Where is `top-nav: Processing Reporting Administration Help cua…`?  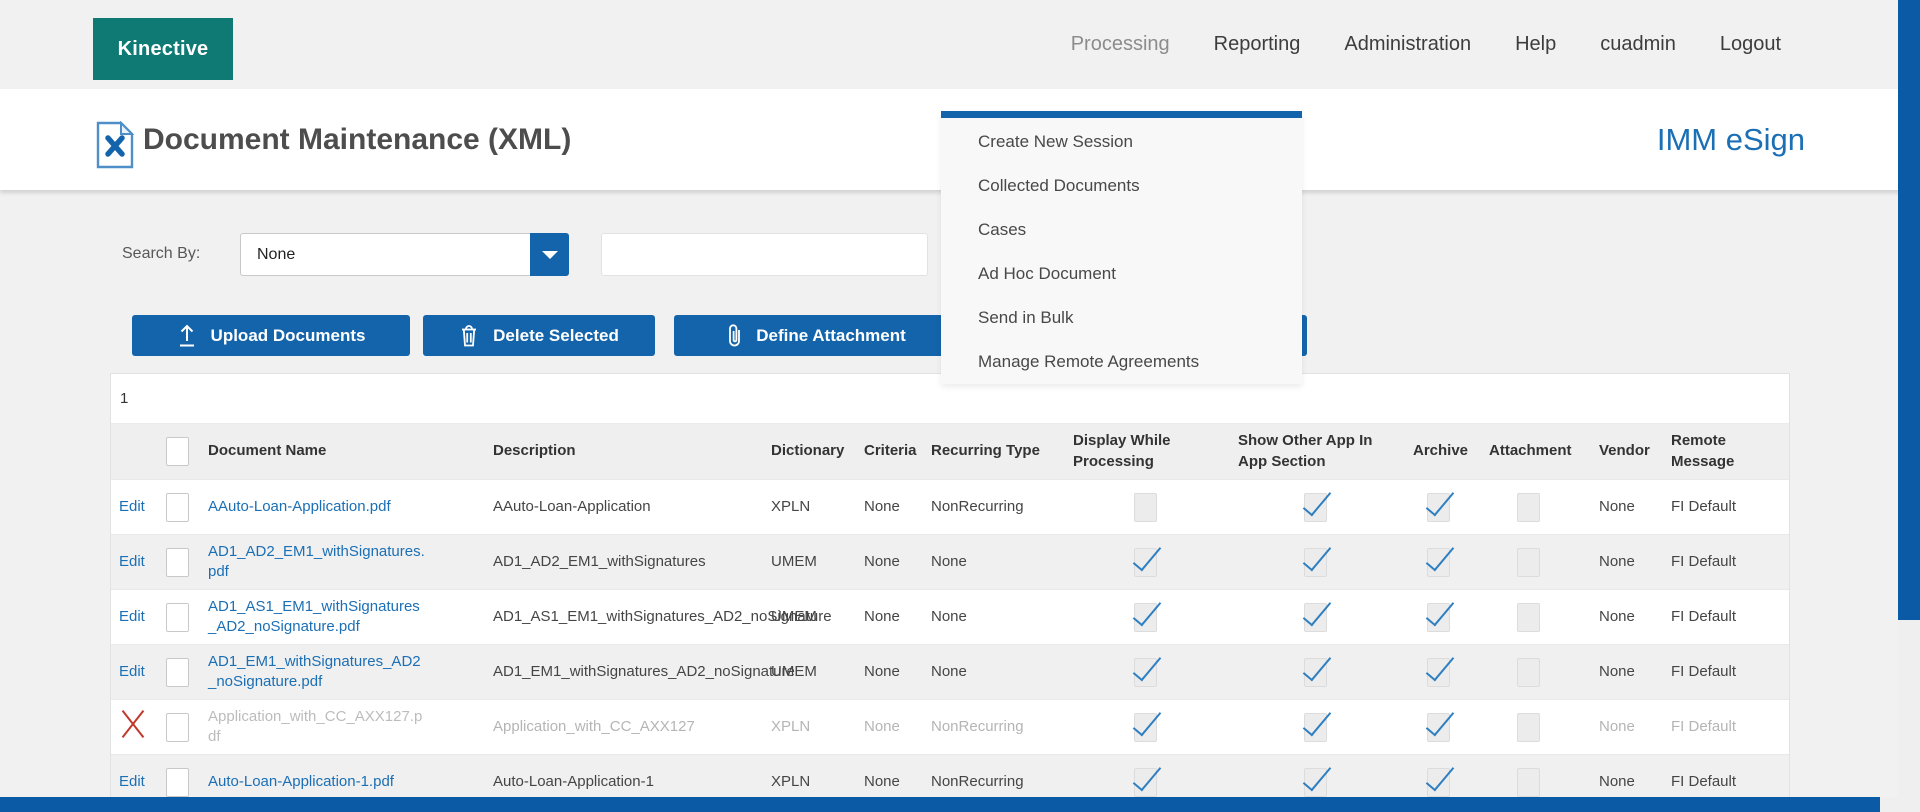 top-nav: Processing Reporting Administration Help cua… is located at coordinates (1426, 44).